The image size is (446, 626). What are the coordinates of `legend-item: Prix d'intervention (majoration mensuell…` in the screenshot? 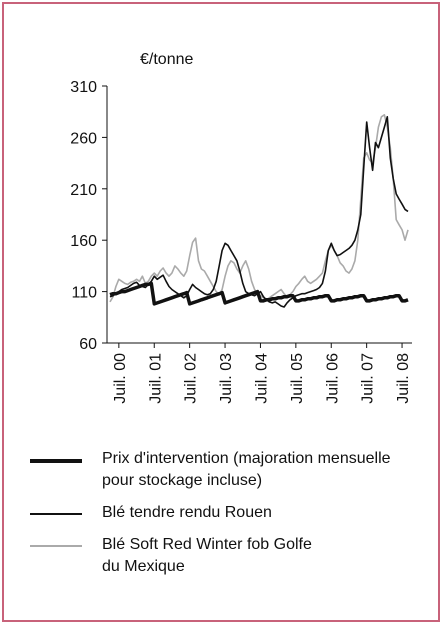 It's located at (230, 470).